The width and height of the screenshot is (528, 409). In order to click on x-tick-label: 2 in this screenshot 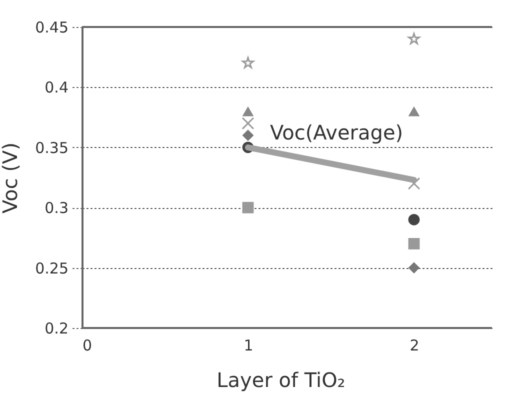, I will do `click(415, 345)`.